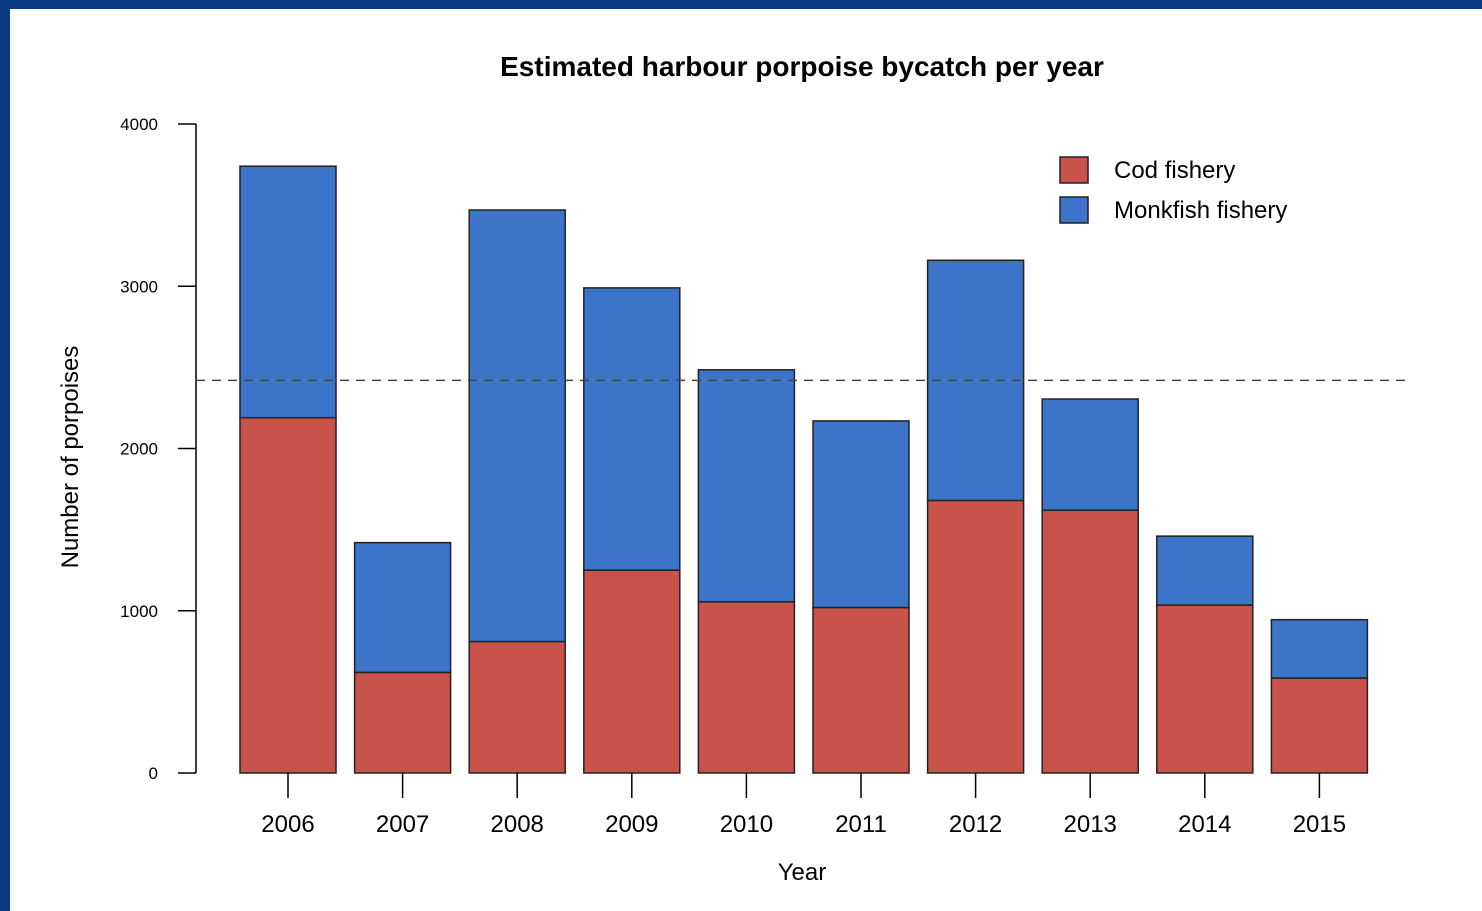  Describe the element at coordinates (975, 636) in the screenshot. I see `bar-cod-2012` at that location.